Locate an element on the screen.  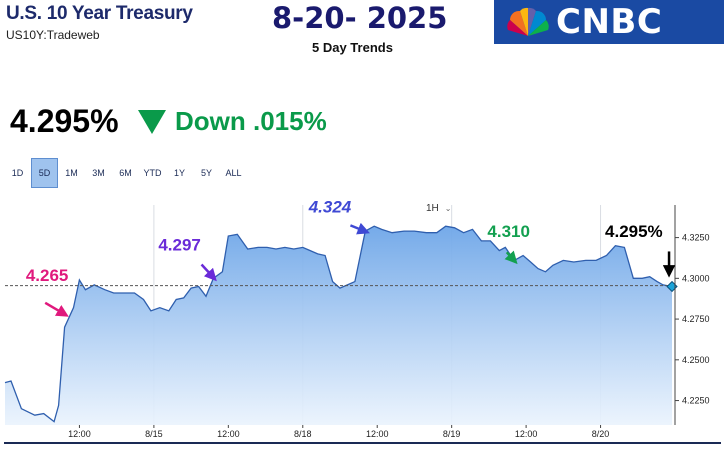
annotation-label: 4.297 is located at coordinates (179, 245).